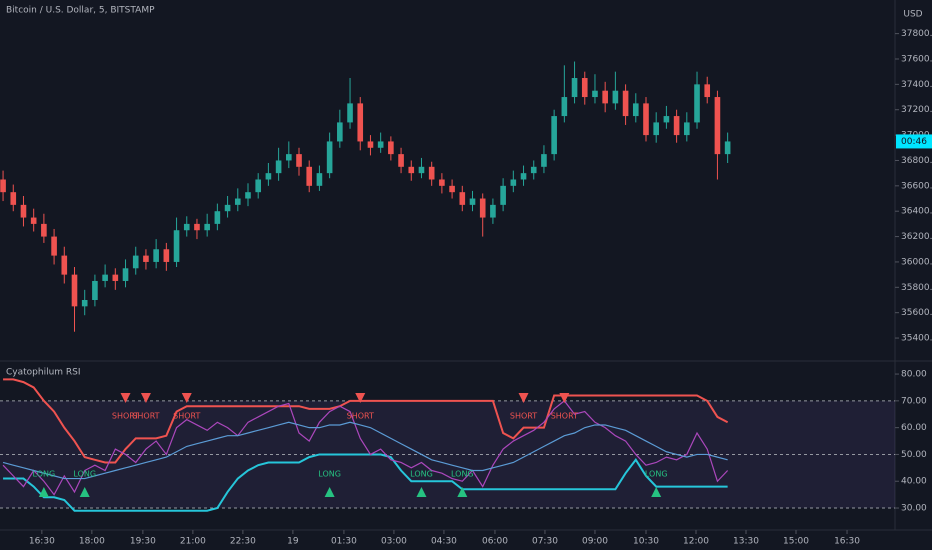 Image resolution: width=932 pixels, height=550 pixels. What do you see at coordinates (916, 262) in the screenshot?
I see `y-tick-label: 36000.00` at bounding box center [916, 262].